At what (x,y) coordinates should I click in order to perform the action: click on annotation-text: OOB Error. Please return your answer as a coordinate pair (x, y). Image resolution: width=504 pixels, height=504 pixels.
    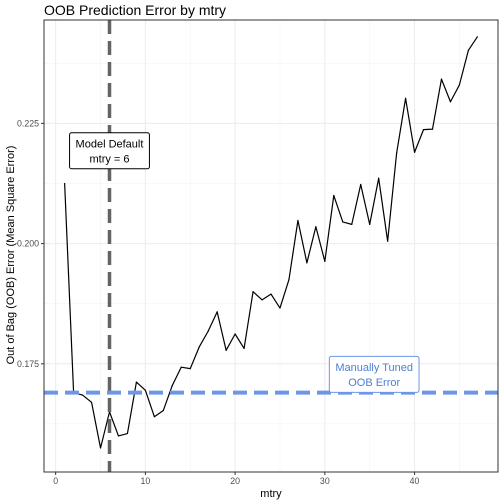
    Looking at the image, I should click on (374, 383).